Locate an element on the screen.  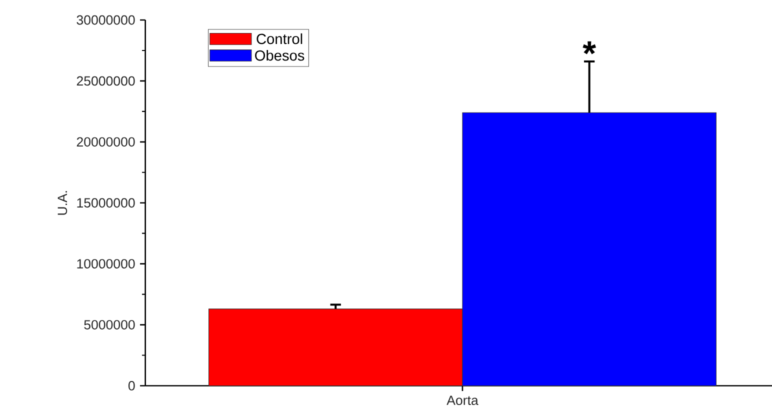
annotation: * is located at coordinates (589, 47).